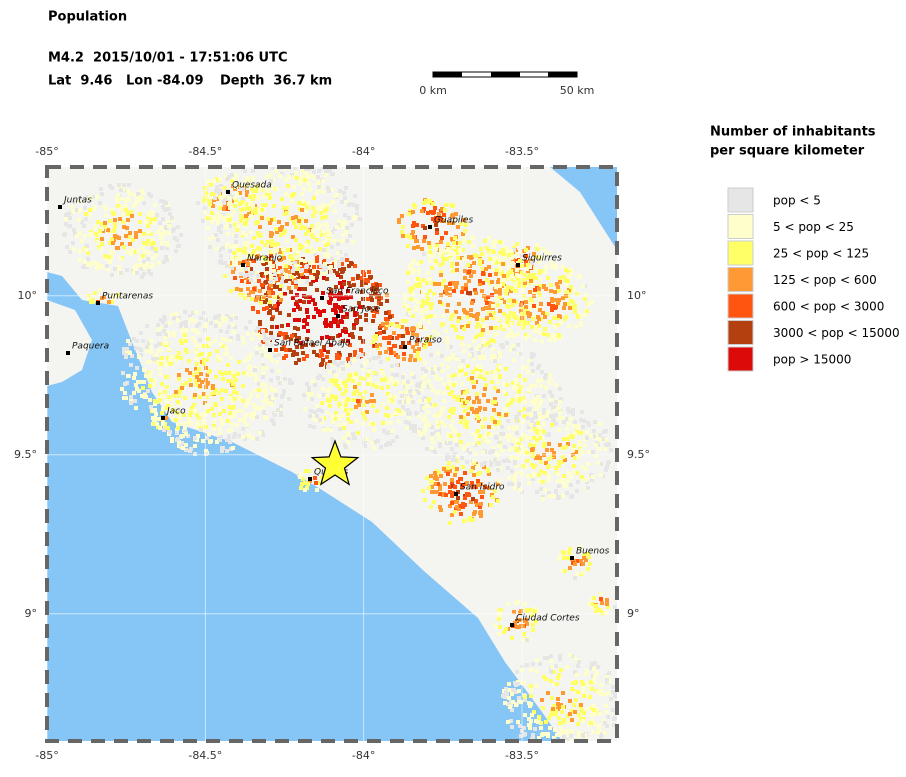 The image size is (906, 777). Describe the element at coordinates (740, 200) in the screenshot. I see `legend-swatch` at that location.